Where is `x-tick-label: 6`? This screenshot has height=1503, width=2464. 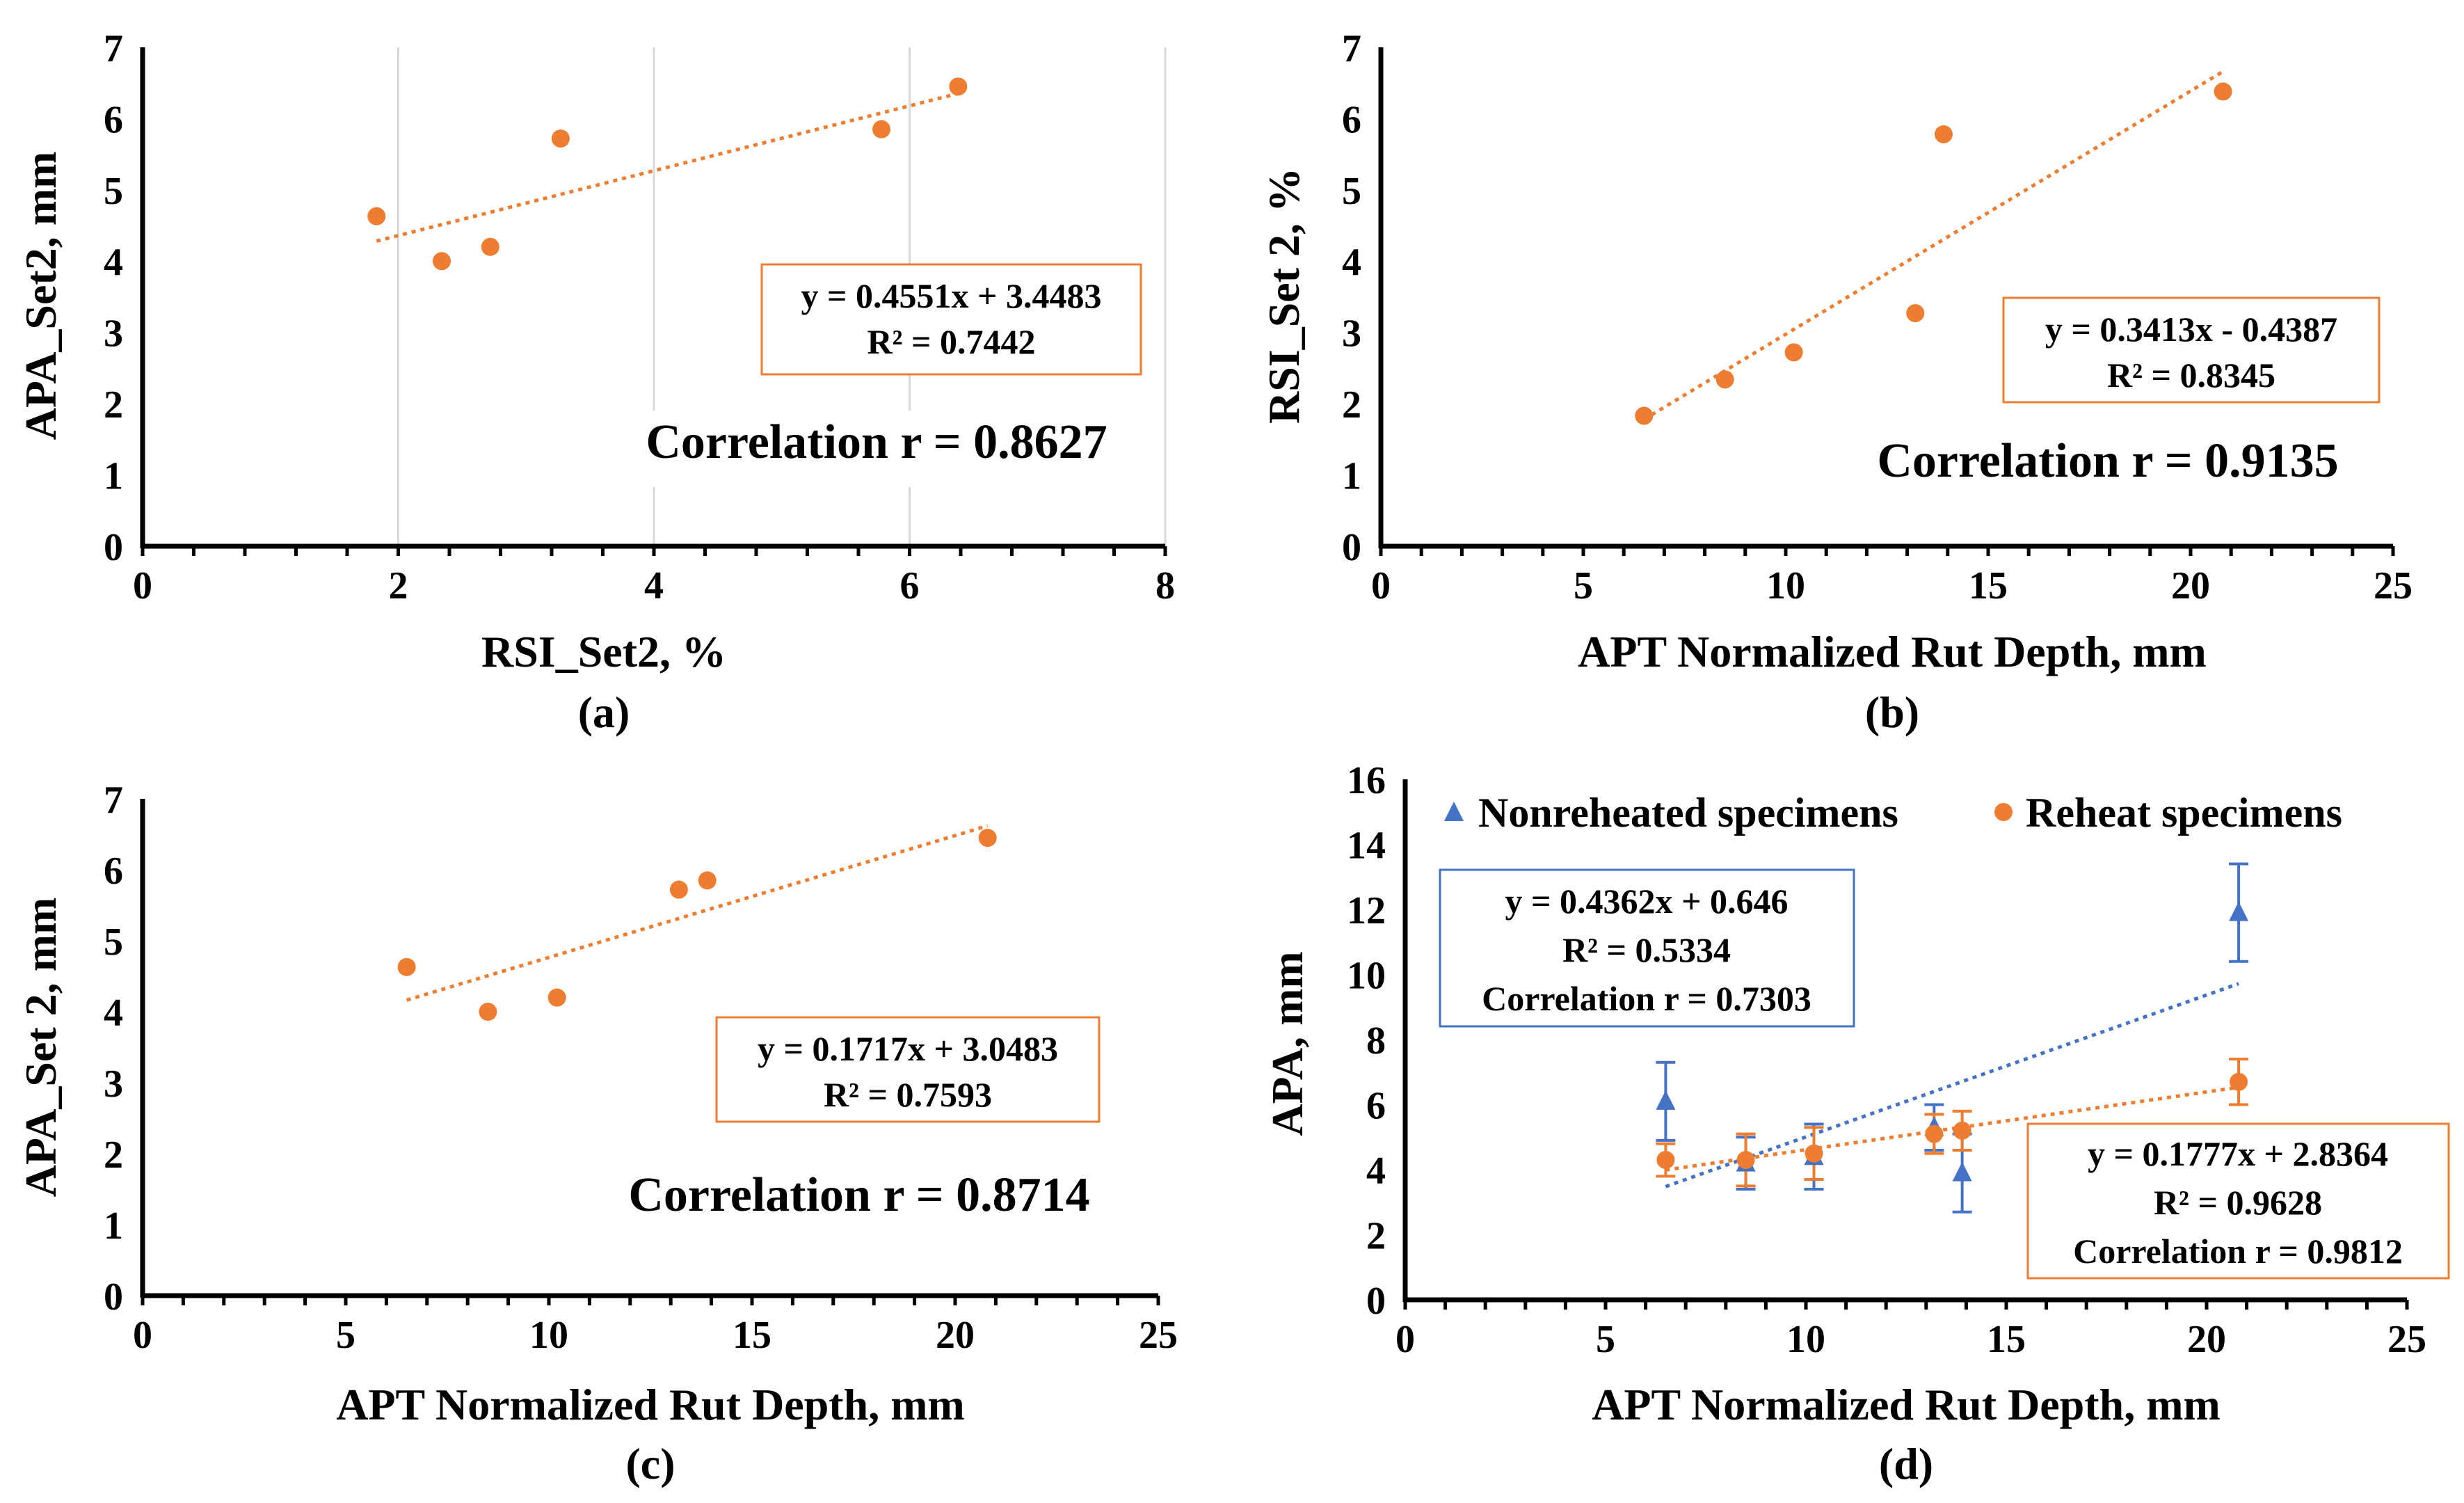 x-tick-label: 6 is located at coordinates (910, 585).